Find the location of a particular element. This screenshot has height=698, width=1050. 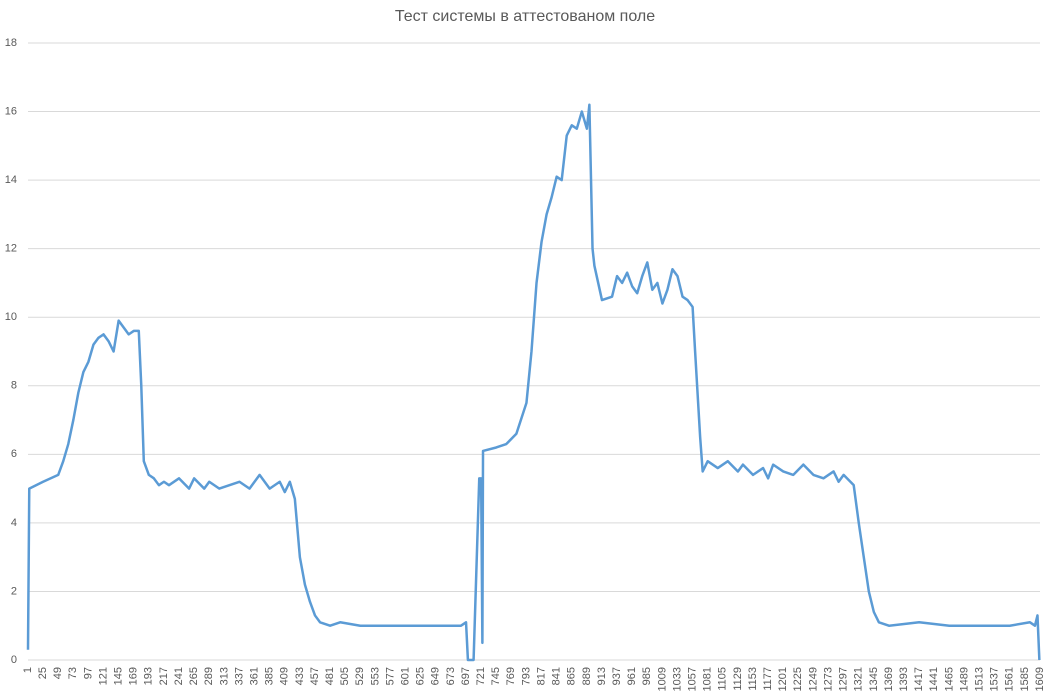

x-tick-label: 337 is located at coordinates (239, 676).